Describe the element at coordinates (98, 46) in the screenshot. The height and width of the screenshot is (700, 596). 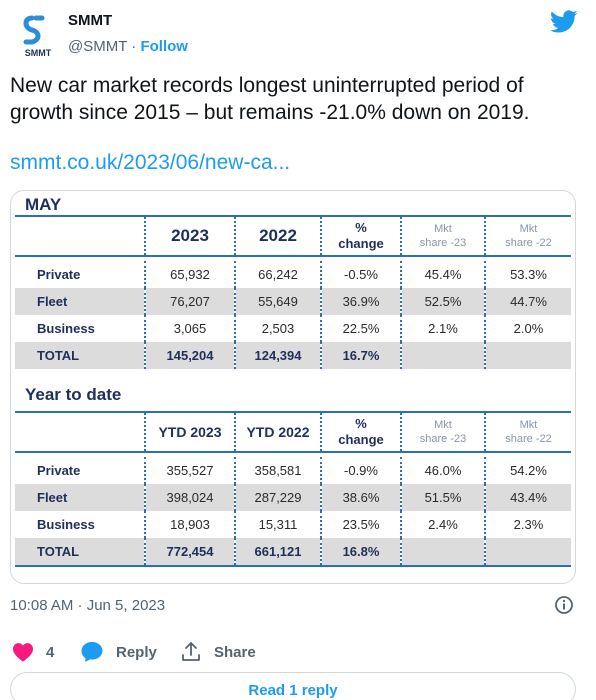
I see `author-handle: @SMMT` at that location.